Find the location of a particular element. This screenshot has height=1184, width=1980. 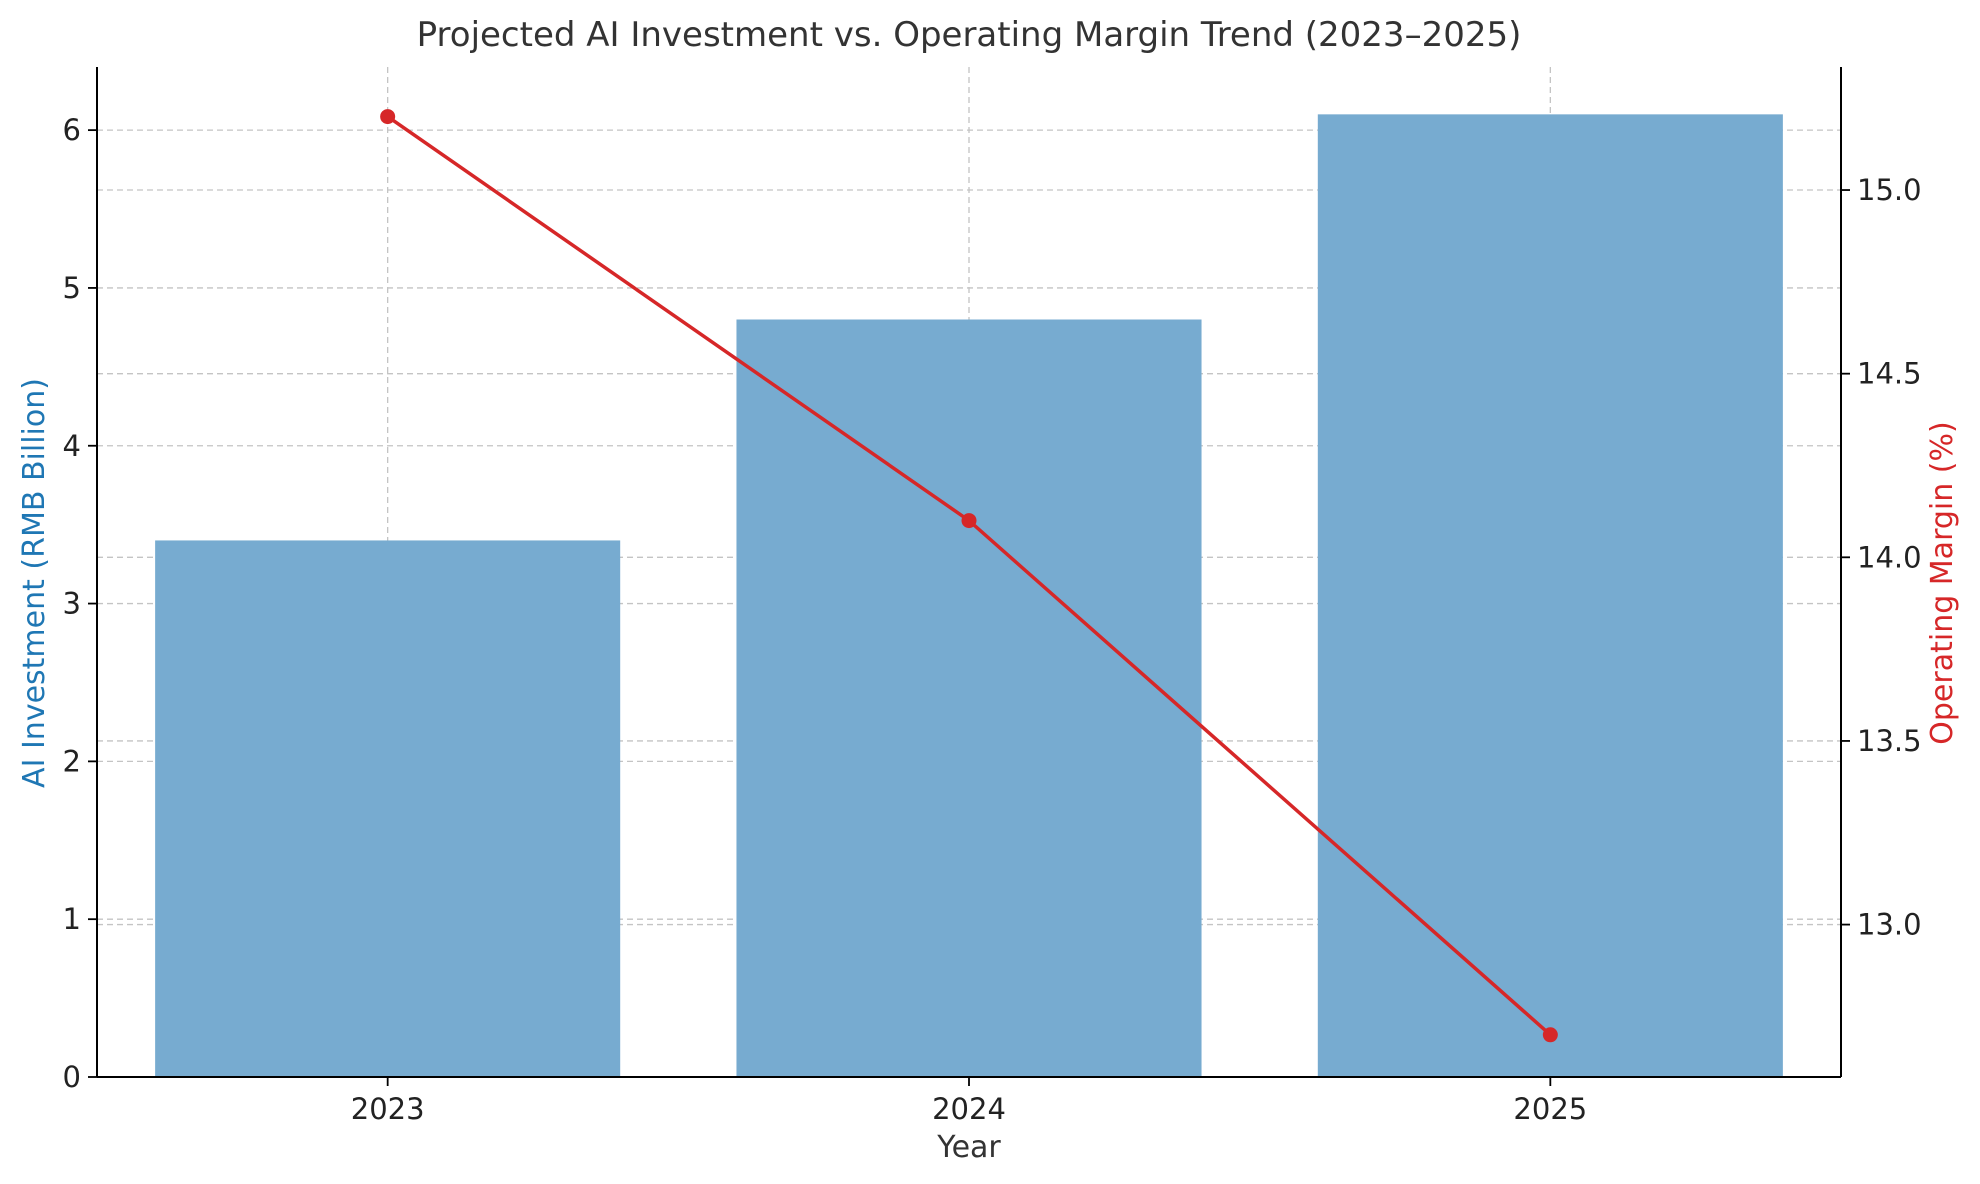

left-tick-label: 4 is located at coordinates (72, 446).